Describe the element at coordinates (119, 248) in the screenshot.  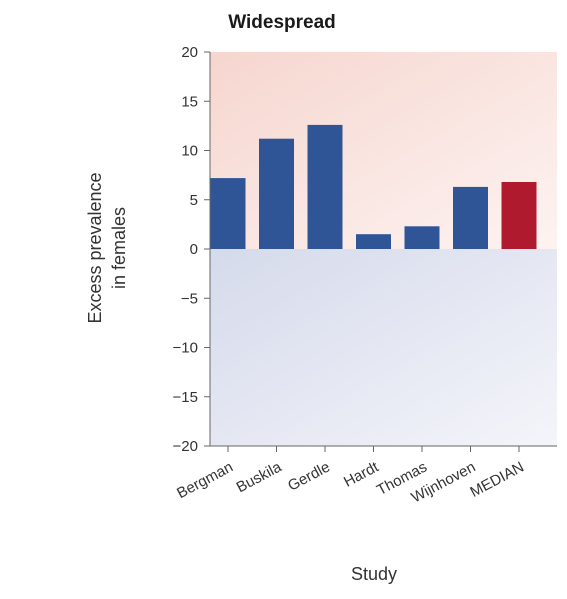
I see `y-axis-label-line-2: in females` at that location.